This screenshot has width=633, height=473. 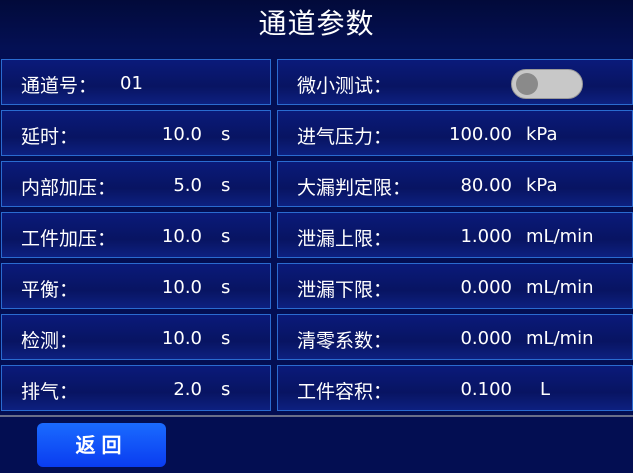 What do you see at coordinates (136, 388) in the screenshot?
I see `exhaust-field: 排气： 2.0 s` at bounding box center [136, 388].